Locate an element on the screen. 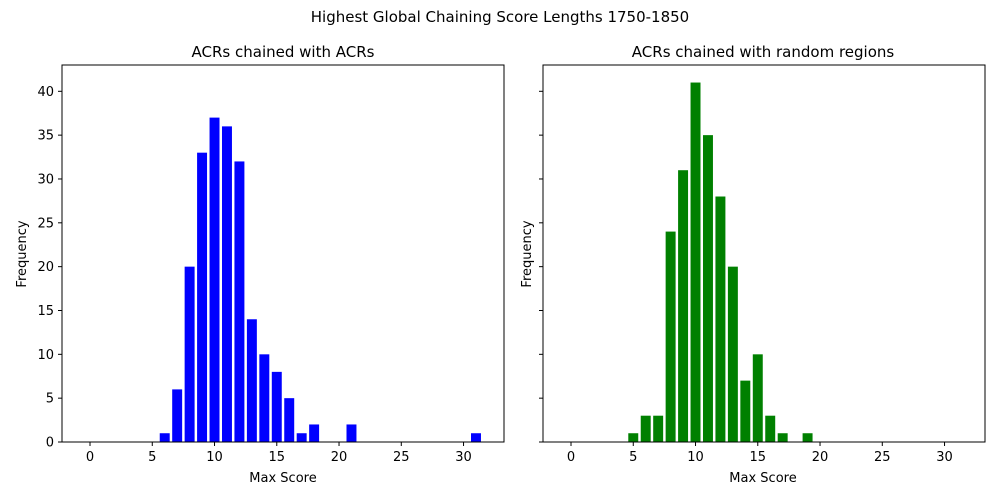  y-tick-label: 15 is located at coordinates (45, 311).